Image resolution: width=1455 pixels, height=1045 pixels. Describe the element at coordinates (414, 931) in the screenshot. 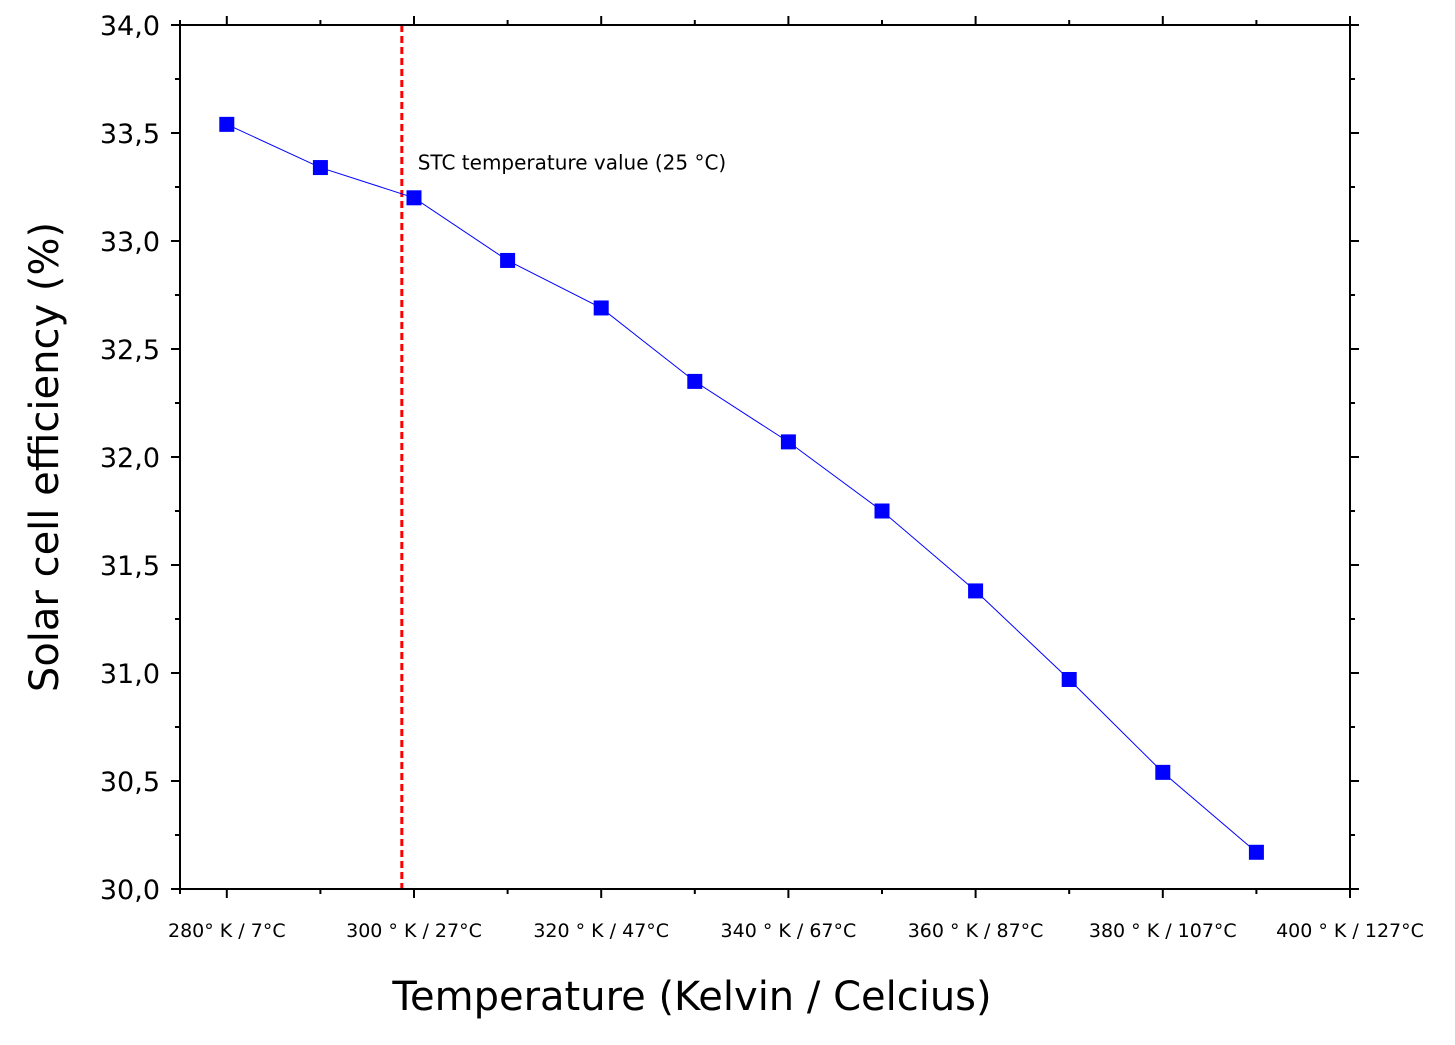

I see `x-tick-label: 300 ° K / 27°C` at that location.